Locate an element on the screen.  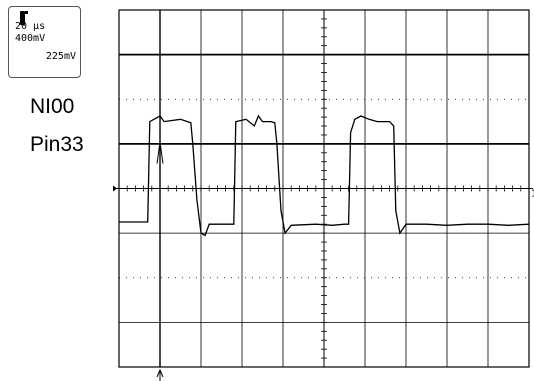
pin-name-label: Pin33 is located at coordinates (57, 144).